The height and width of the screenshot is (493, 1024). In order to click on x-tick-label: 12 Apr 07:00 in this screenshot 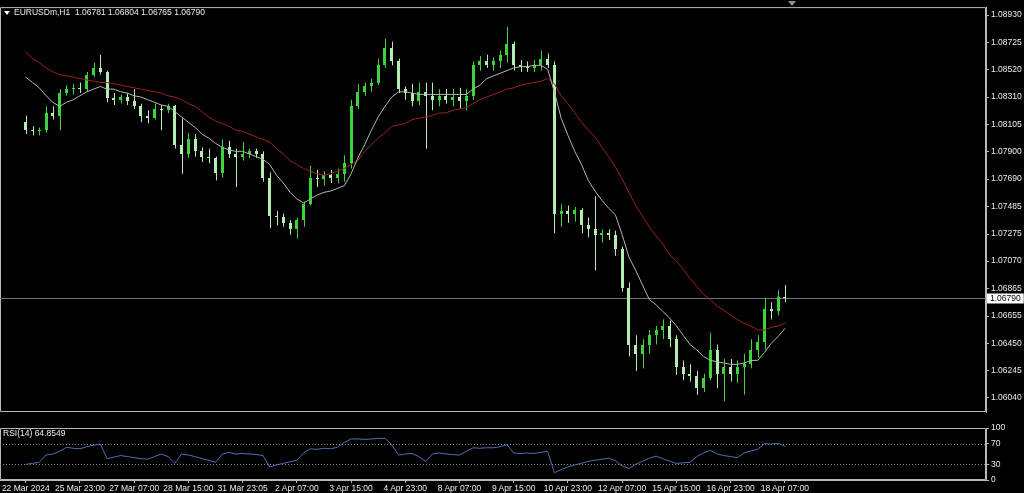, I will do `click(622, 488)`.